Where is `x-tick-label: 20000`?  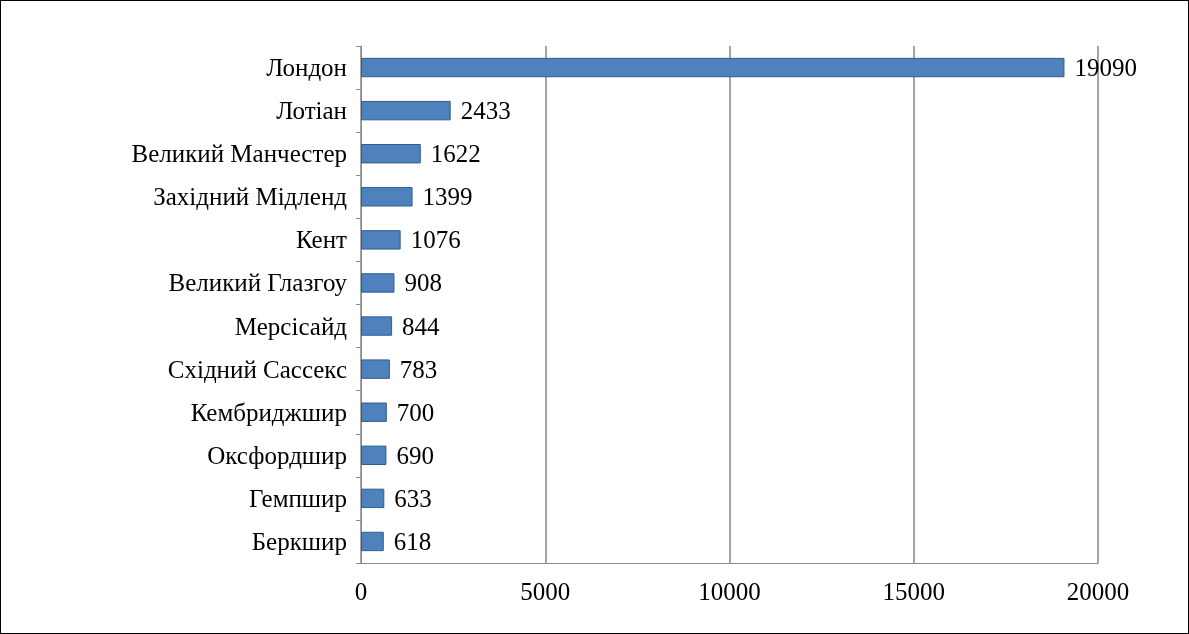
x-tick-label: 20000 is located at coordinates (1098, 591).